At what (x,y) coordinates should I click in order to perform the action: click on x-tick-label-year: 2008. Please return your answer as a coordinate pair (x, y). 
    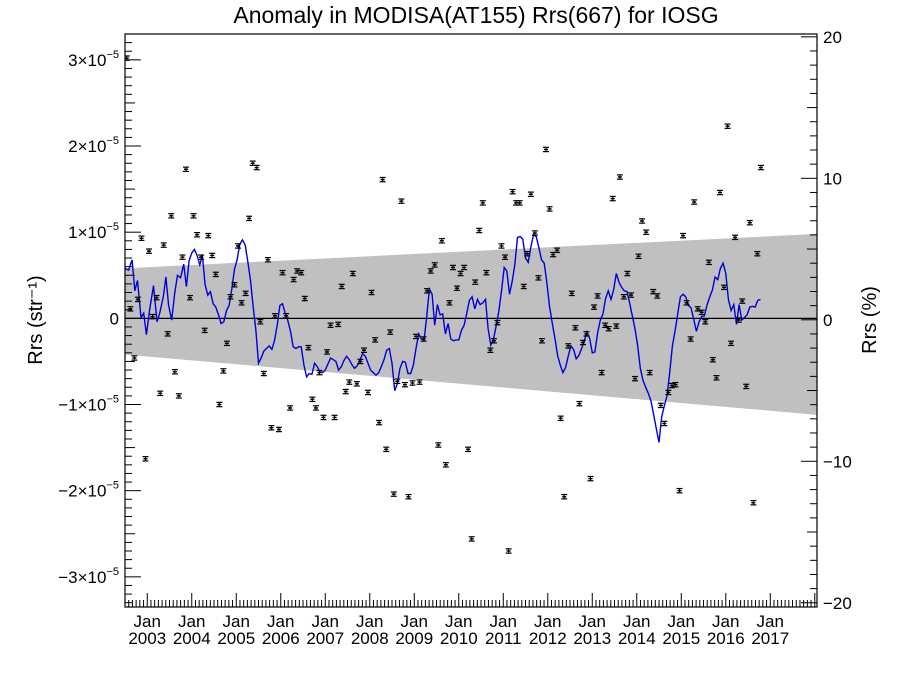
    Looking at the image, I should click on (370, 638).